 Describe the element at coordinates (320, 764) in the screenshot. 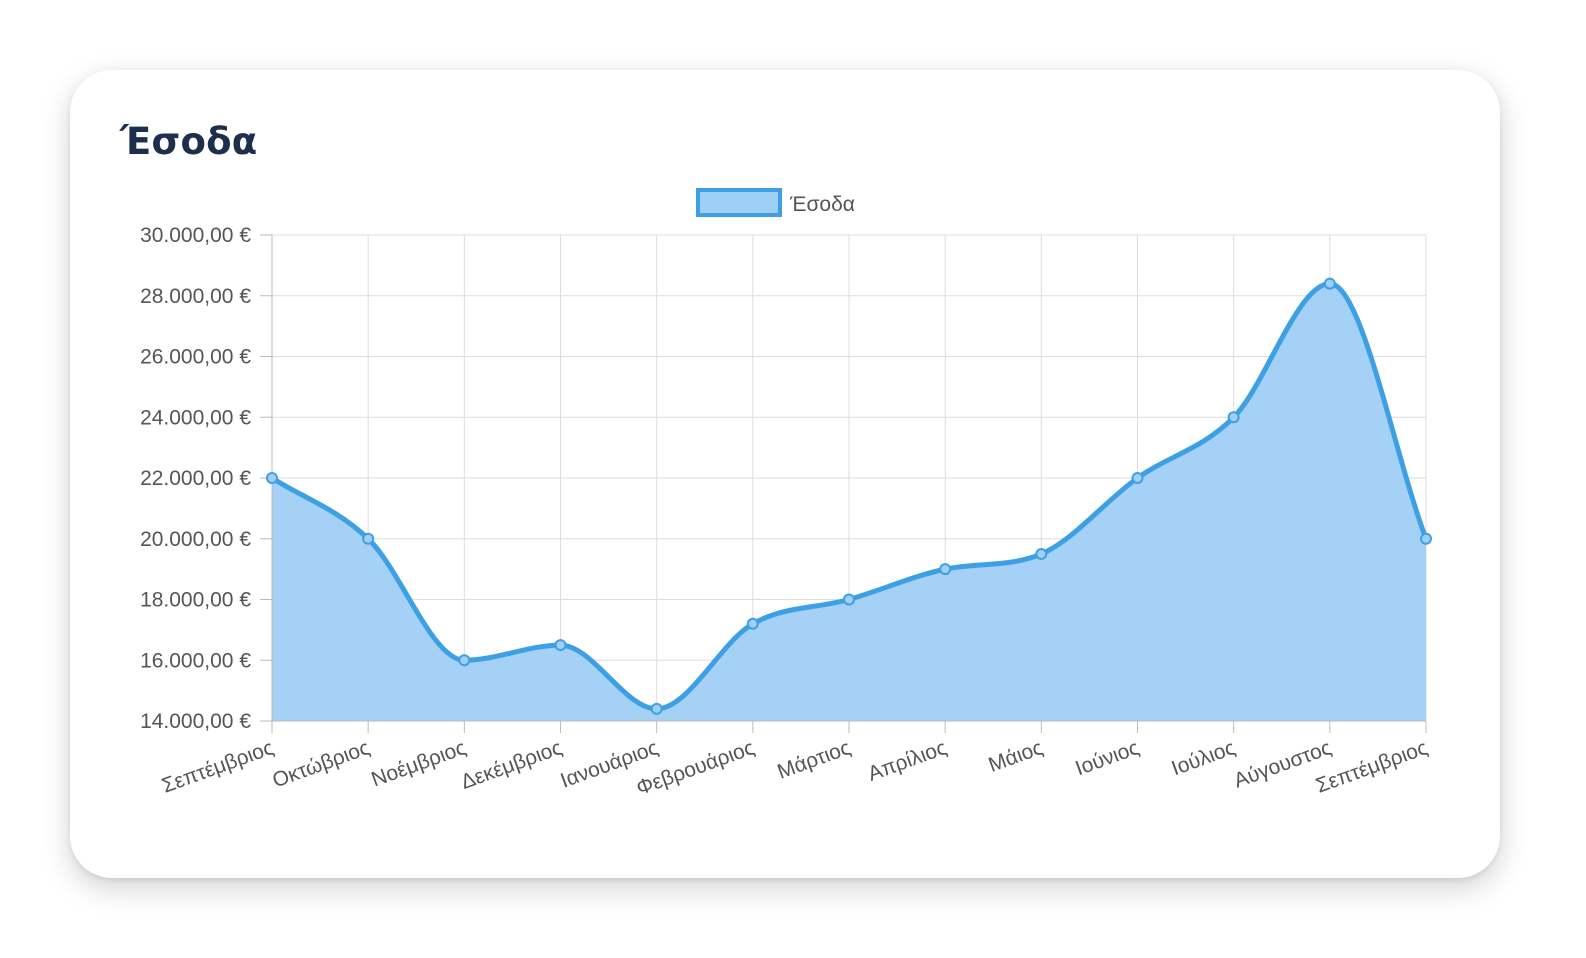

I see `x-tick-label: Οκτώβριος` at that location.